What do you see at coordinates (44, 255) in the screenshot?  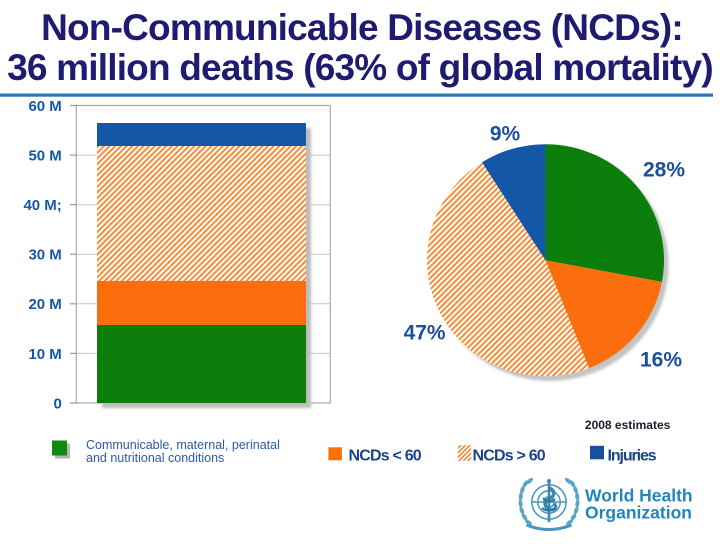 I see `svg-text: 30 M` at bounding box center [44, 255].